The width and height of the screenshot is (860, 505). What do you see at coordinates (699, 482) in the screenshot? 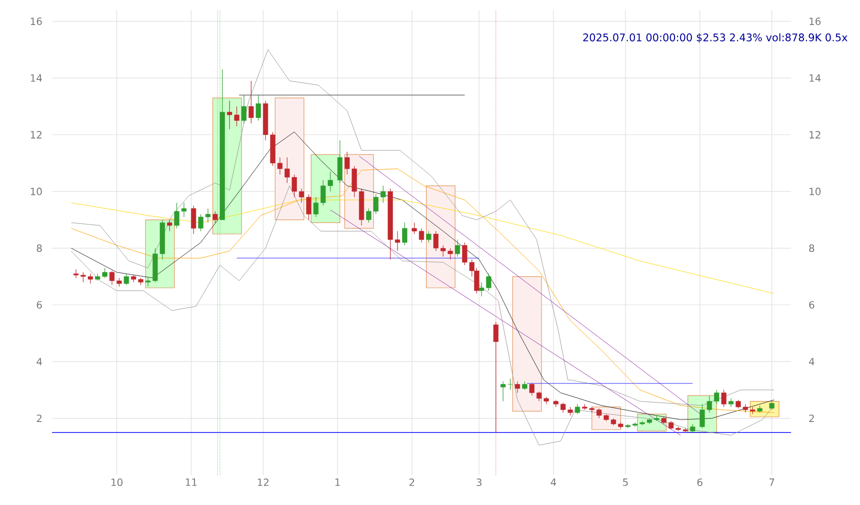
I see `x-tick-label: 6` at bounding box center [699, 482].